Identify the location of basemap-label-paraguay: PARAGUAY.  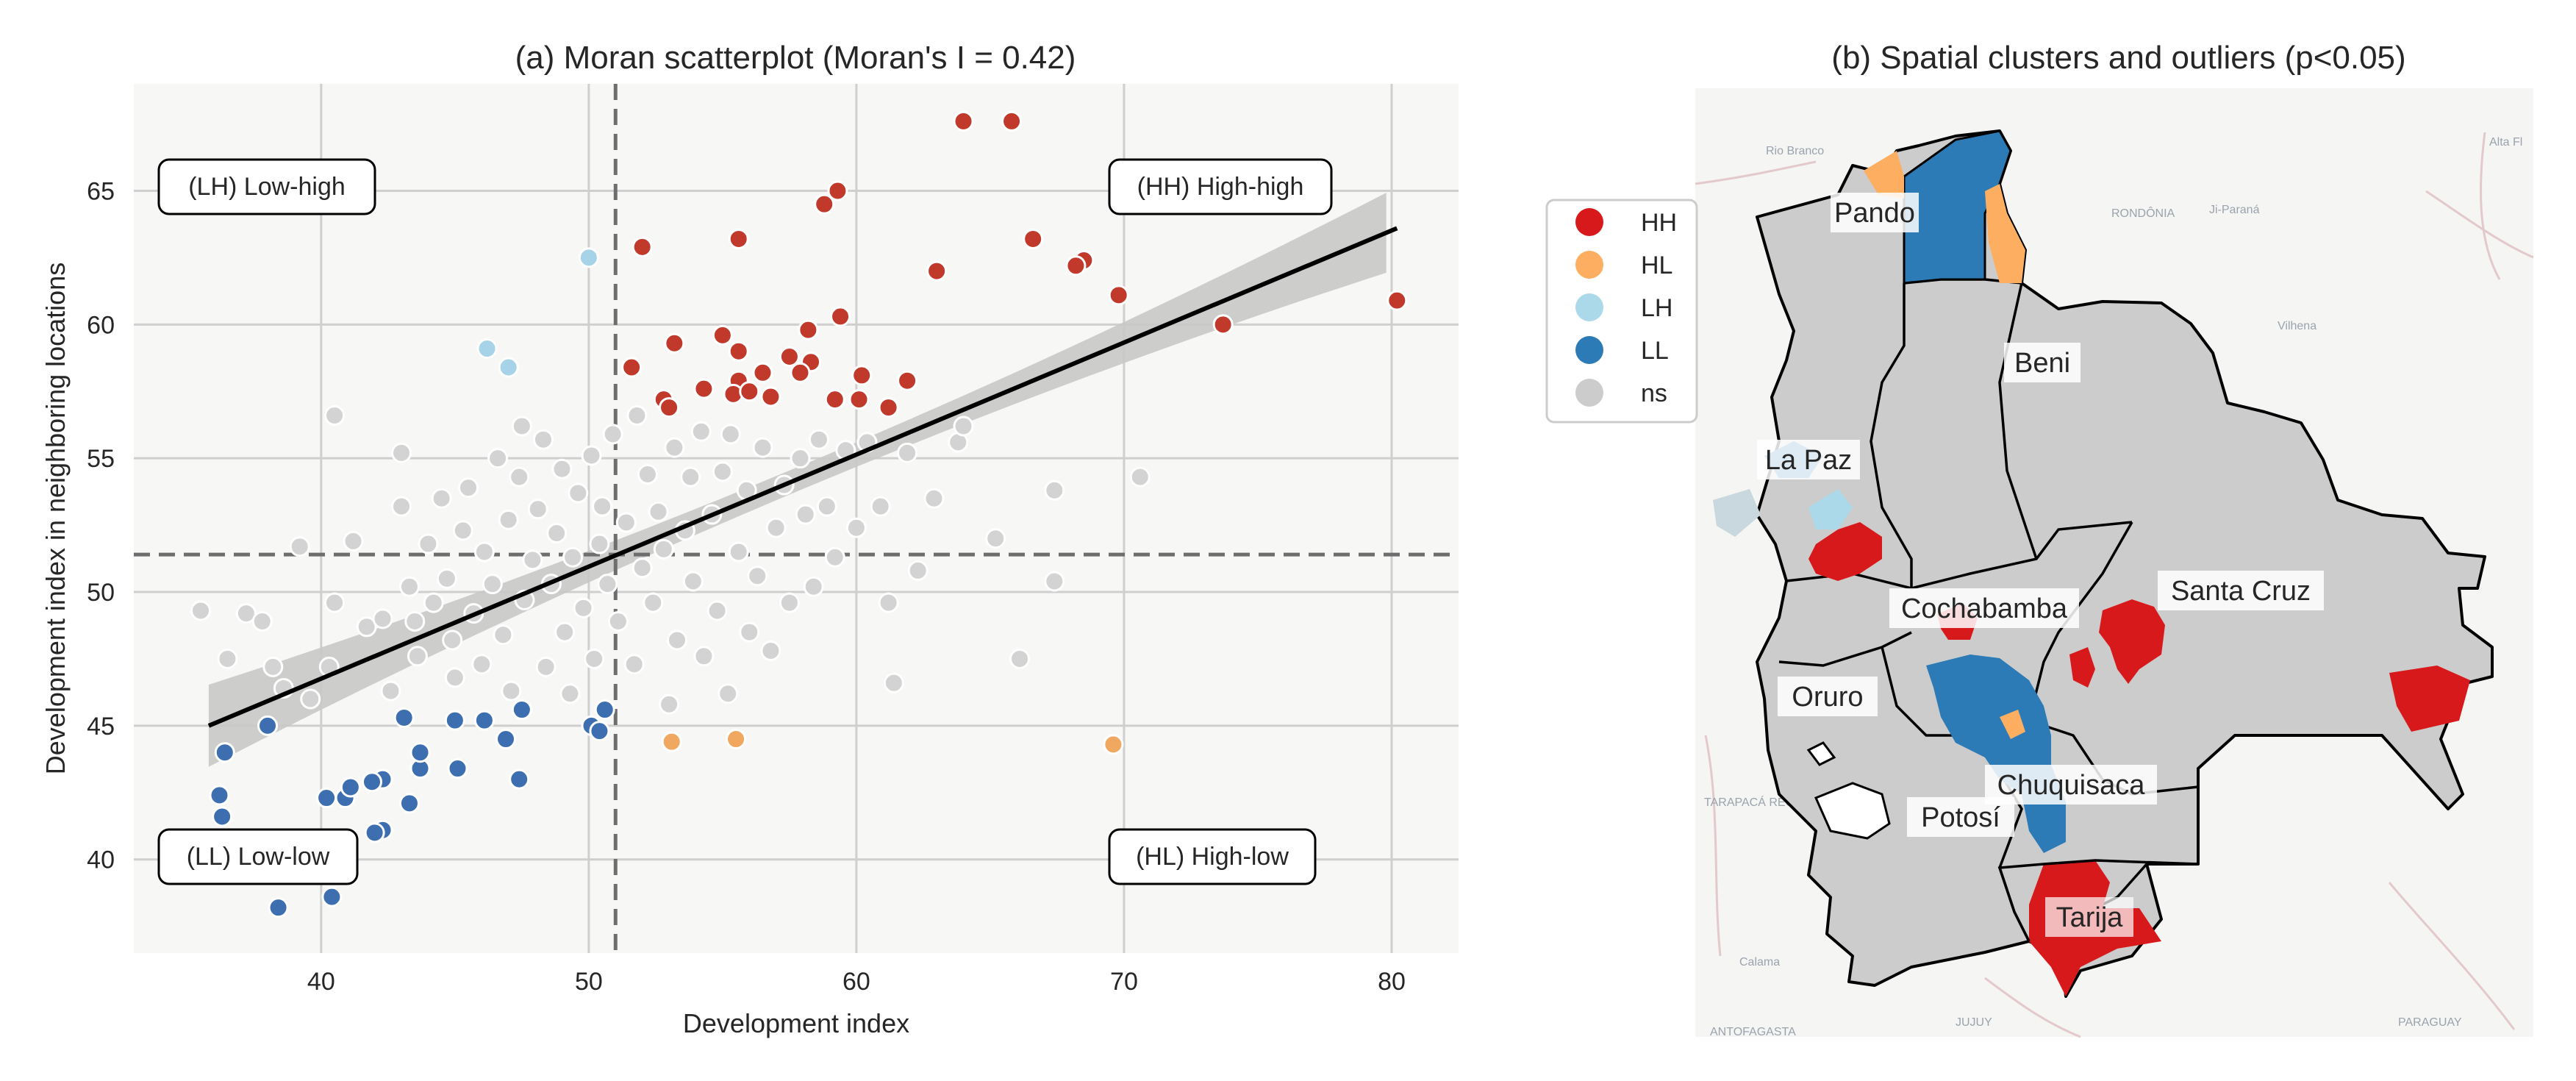
(2430, 1022).